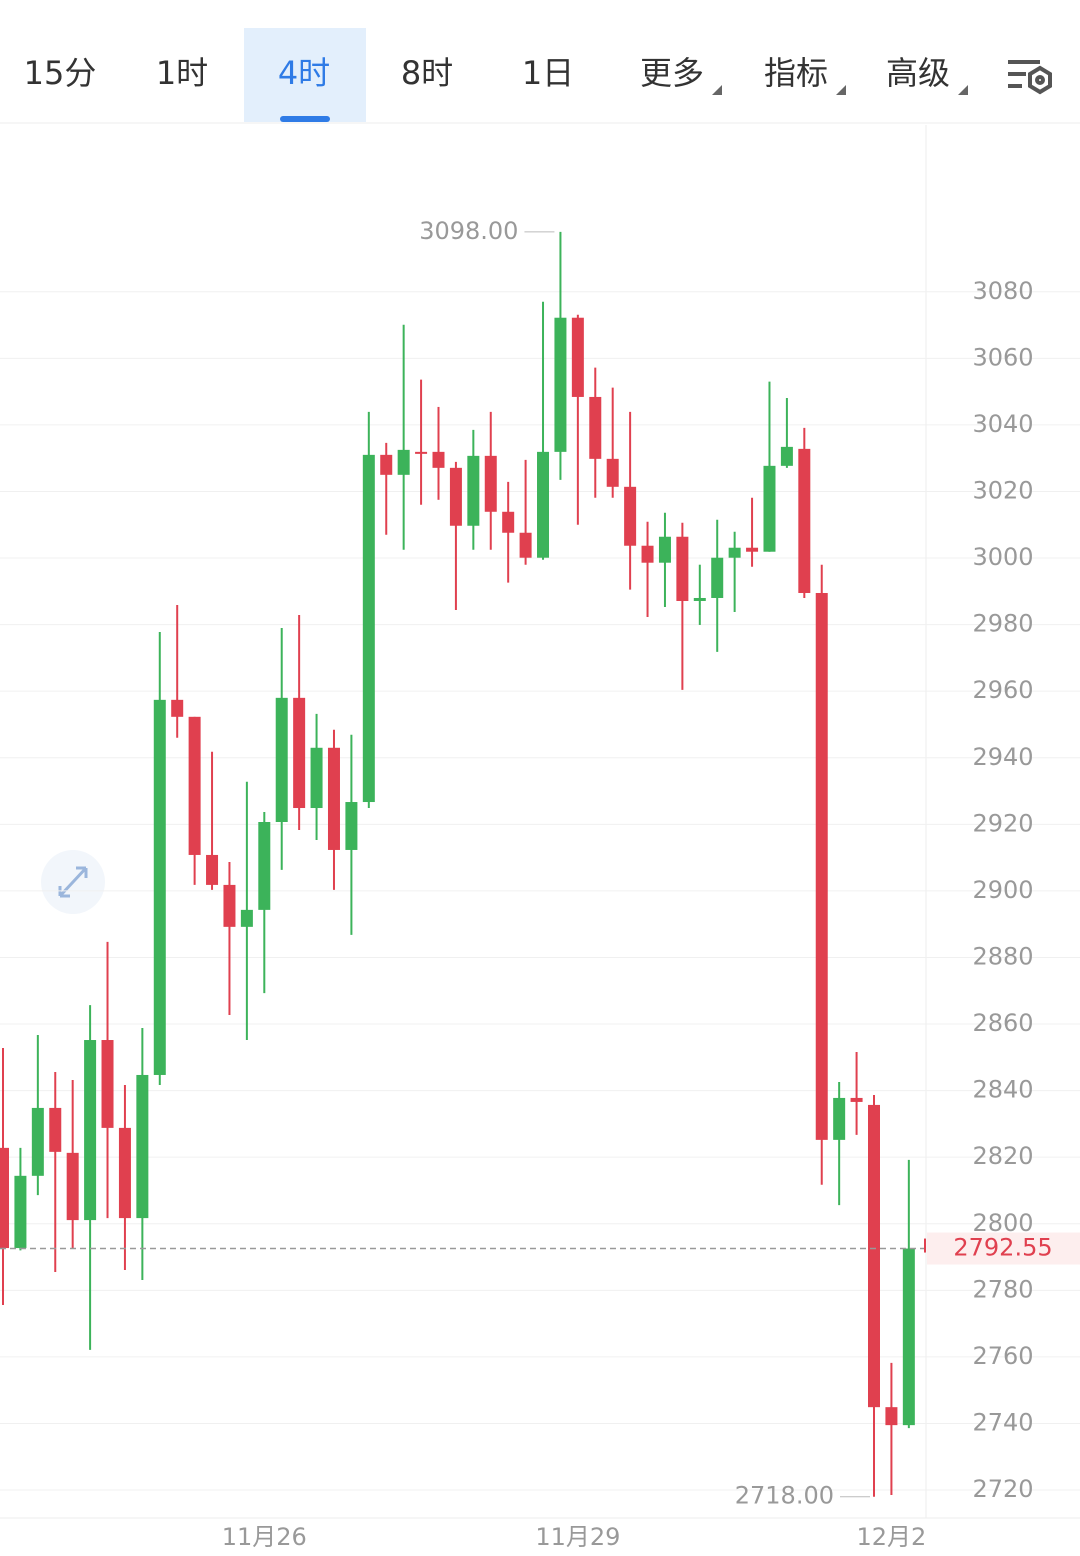 This screenshot has height=1556, width=1080. I want to click on y-tick-label: 2740, so click(1002, 1422).